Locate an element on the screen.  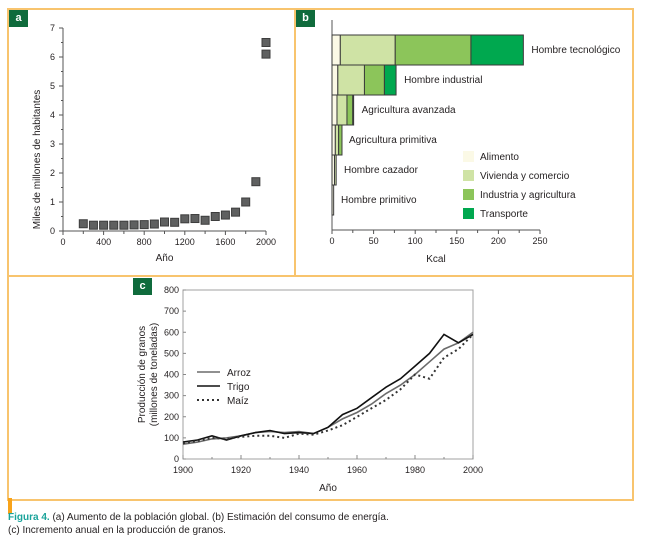
category-label: Hombre cazador is located at coordinates (381, 170).